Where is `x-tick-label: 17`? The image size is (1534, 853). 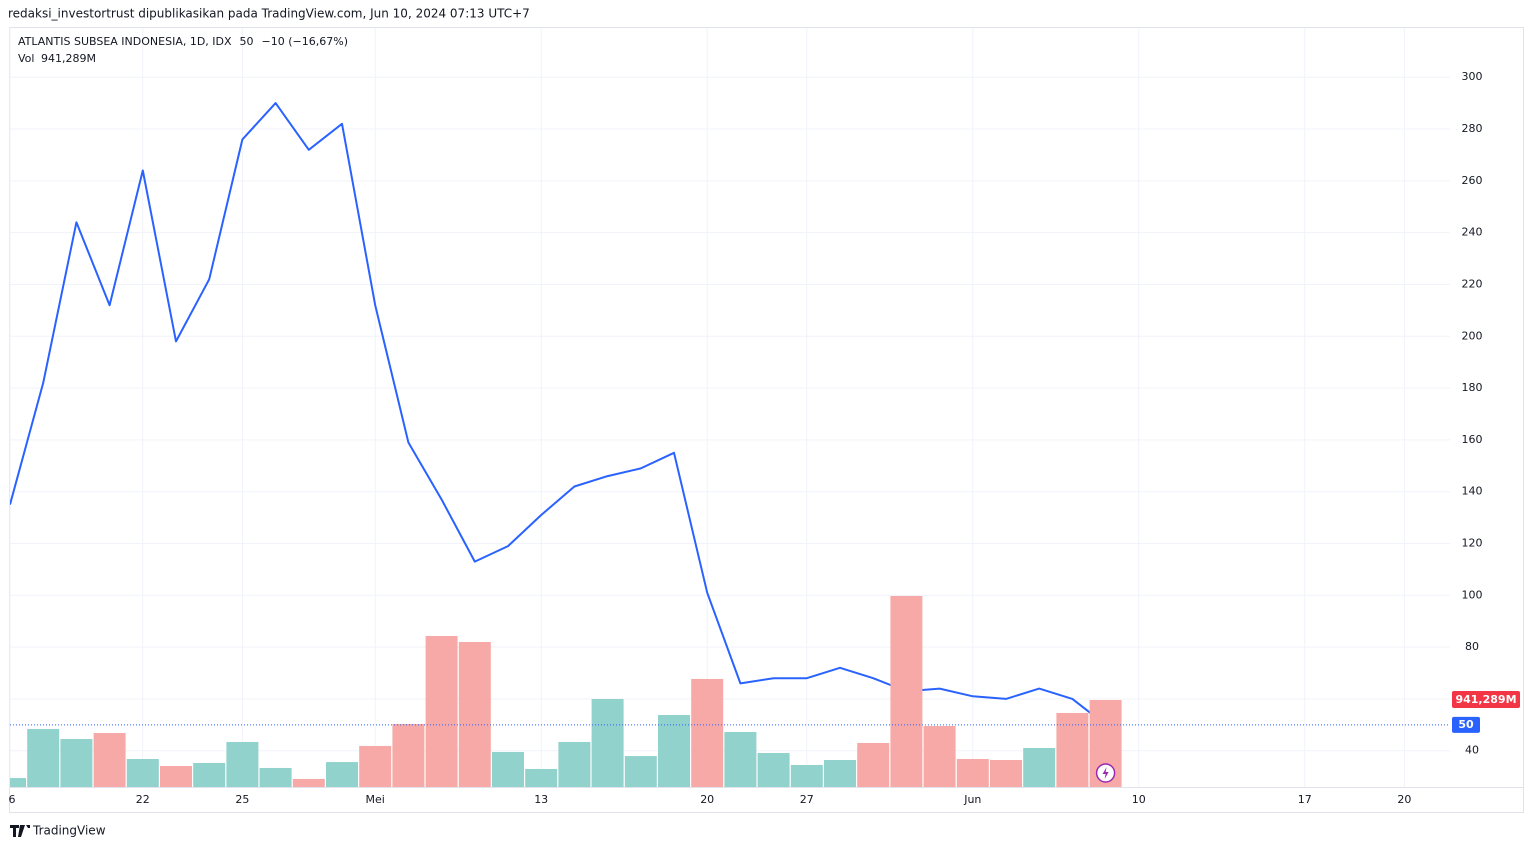 x-tick-label: 17 is located at coordinates (1305, 799).